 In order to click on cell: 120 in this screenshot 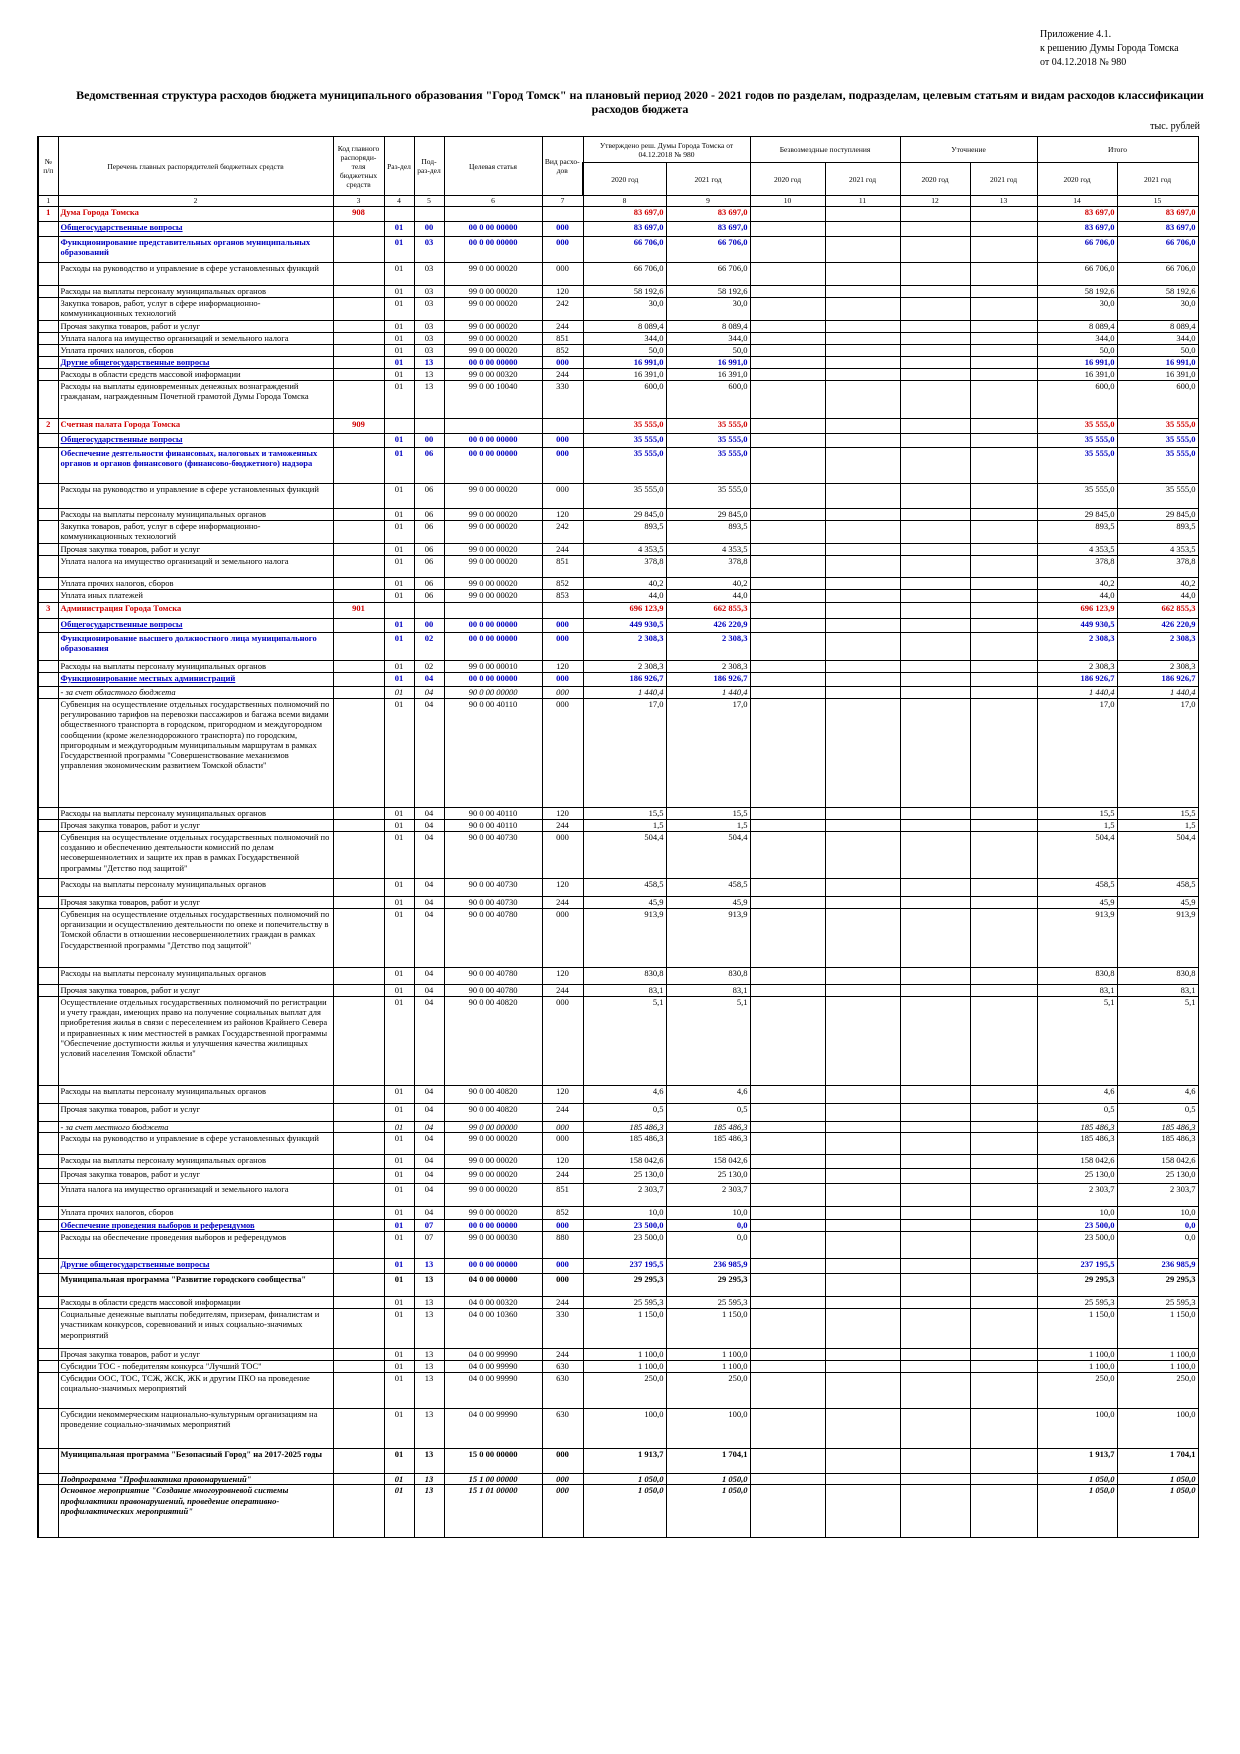, I will do `click(562, 1162)`.